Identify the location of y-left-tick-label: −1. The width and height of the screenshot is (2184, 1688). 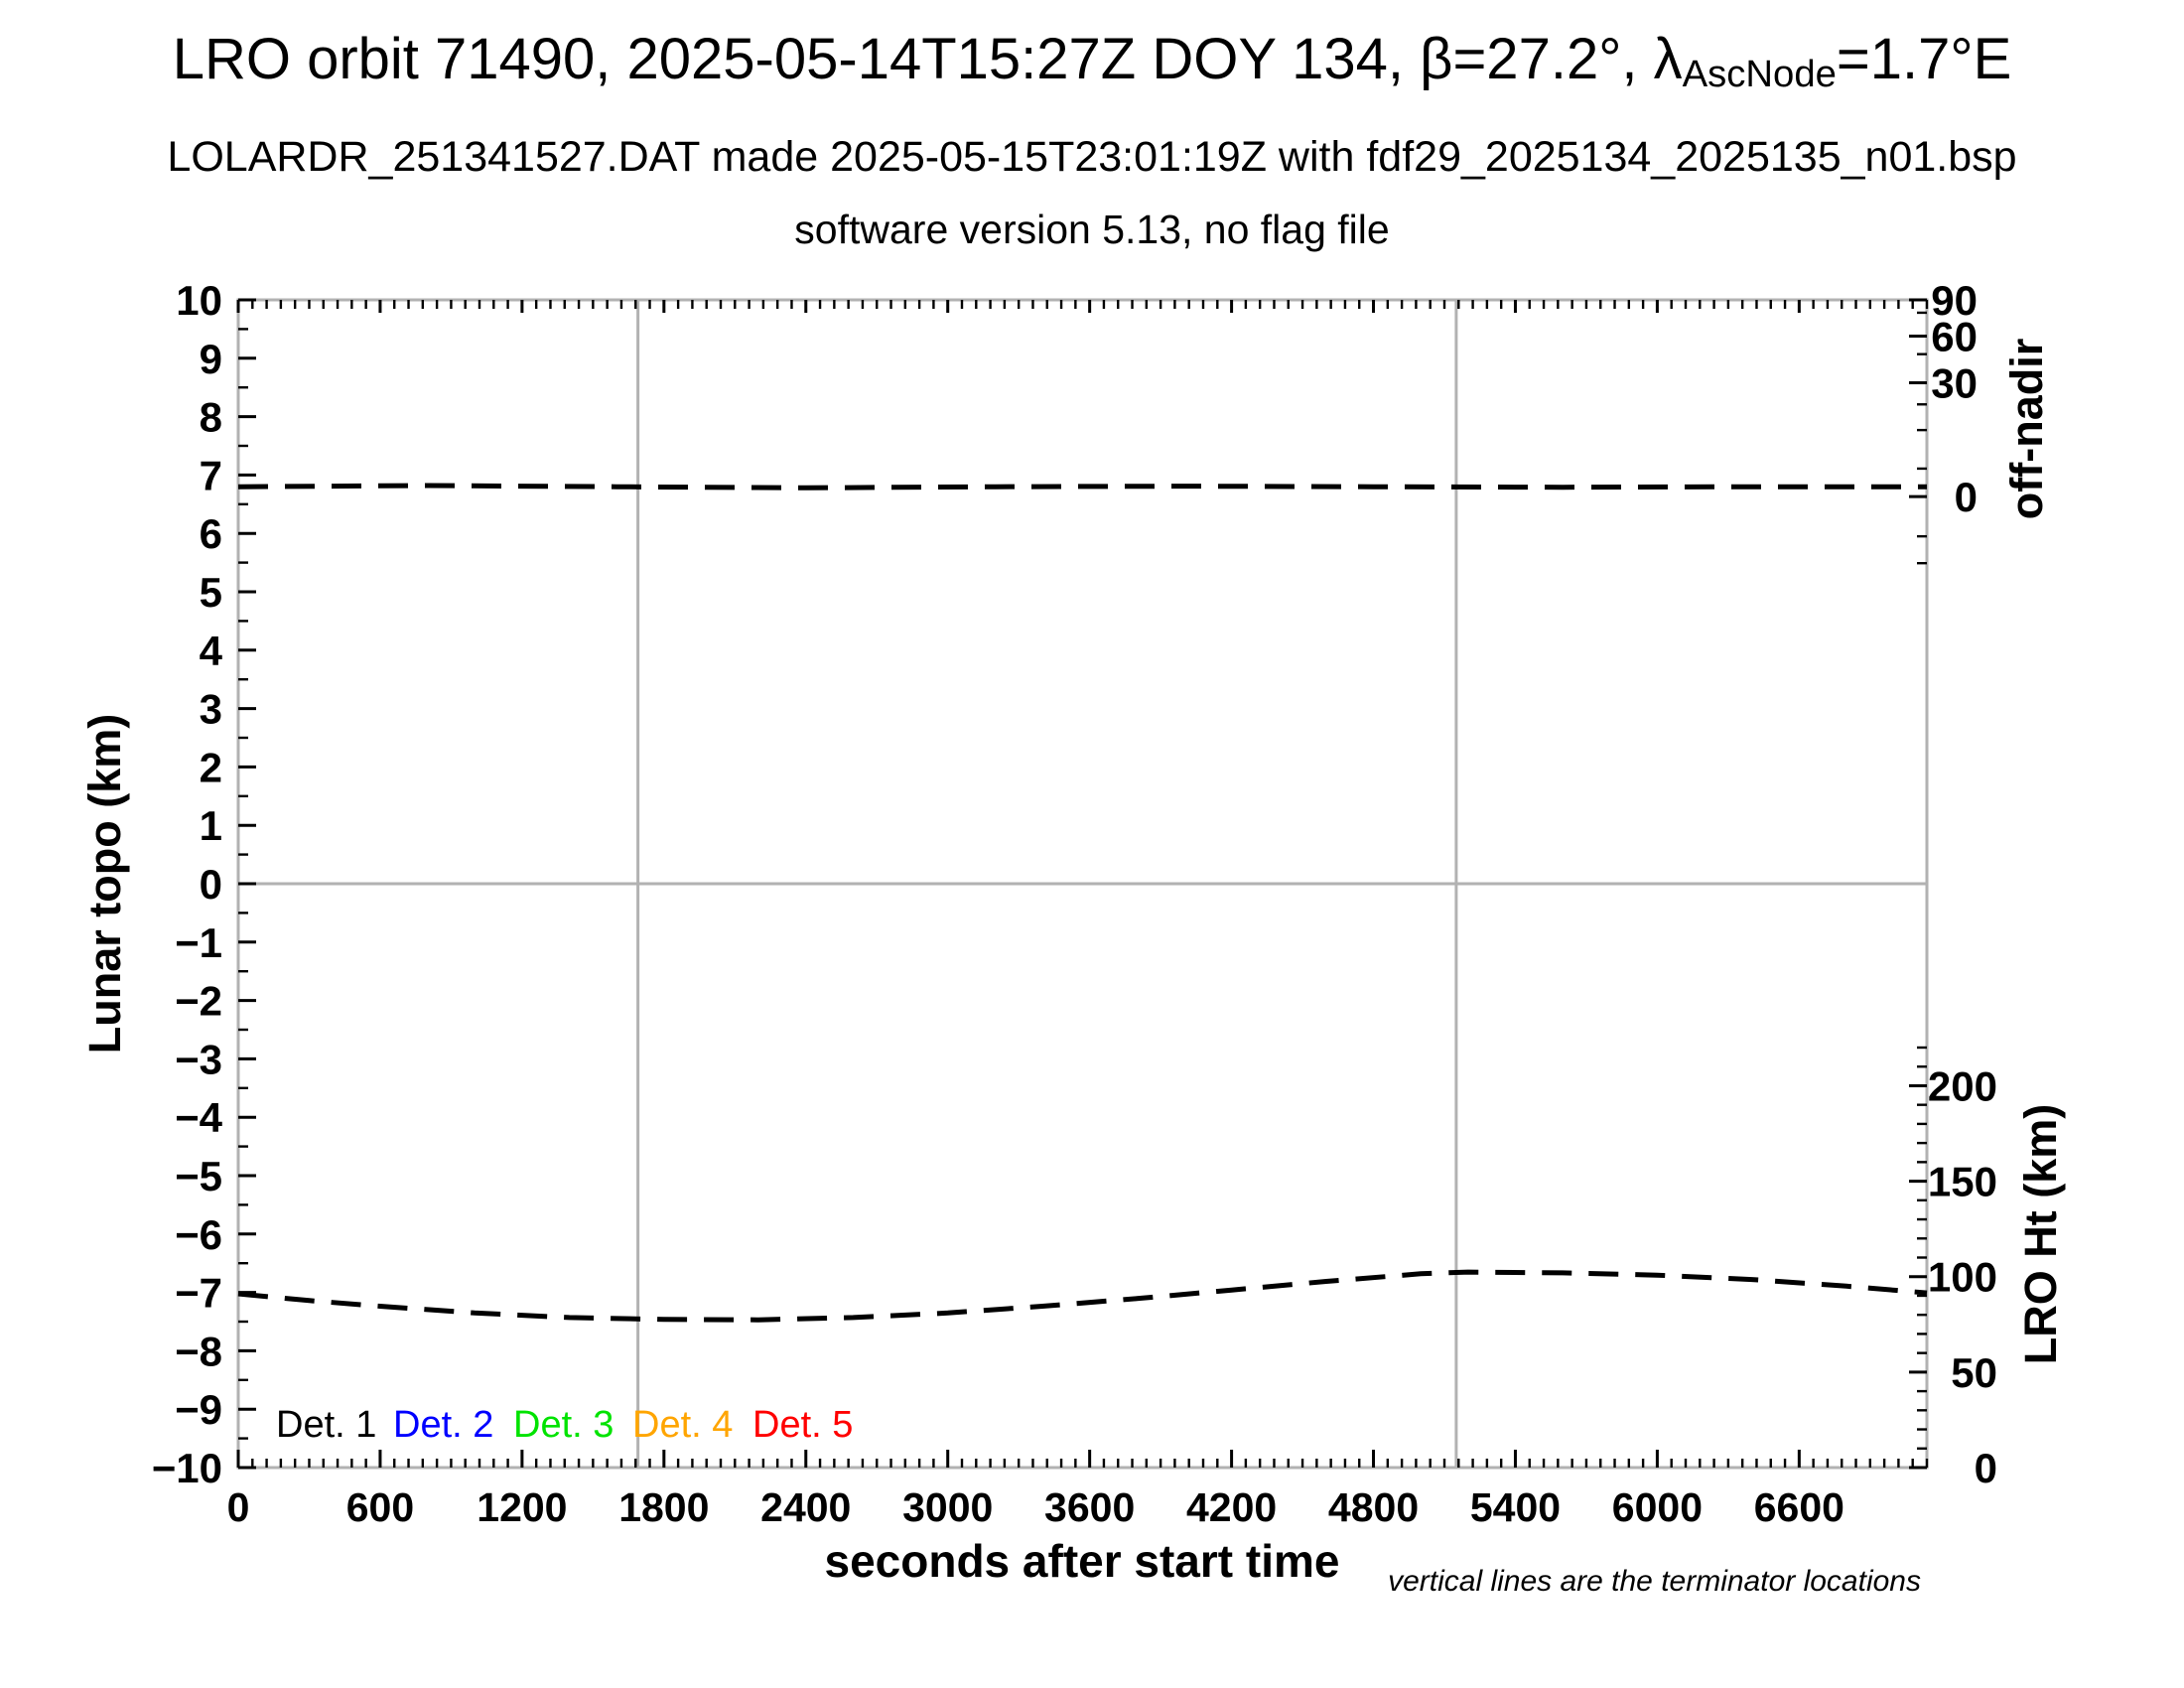
(198, 942).